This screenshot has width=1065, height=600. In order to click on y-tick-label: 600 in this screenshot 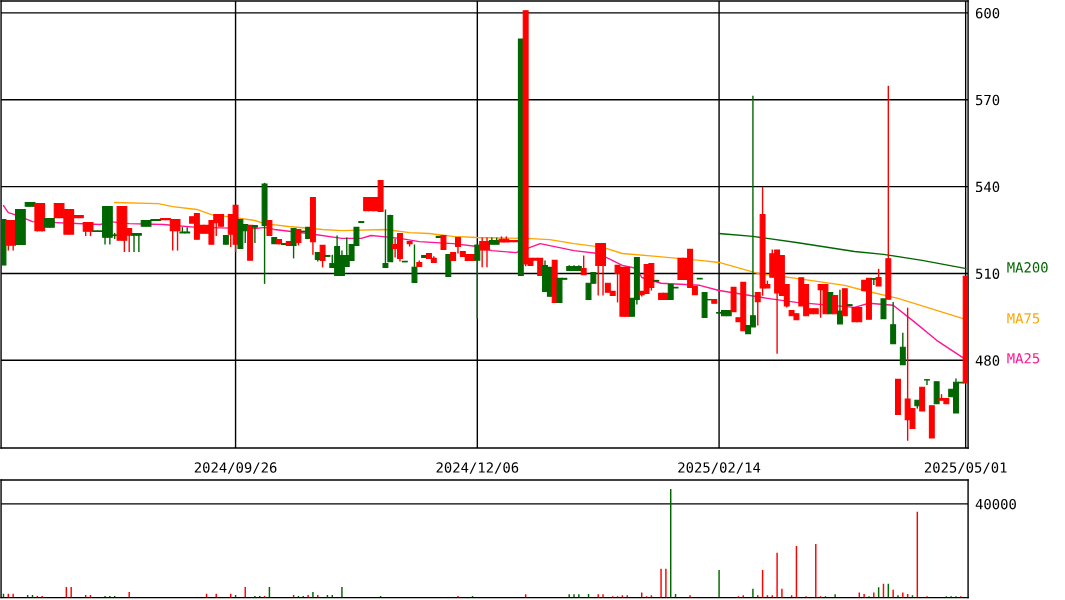, I will do `click(987, 13)`.